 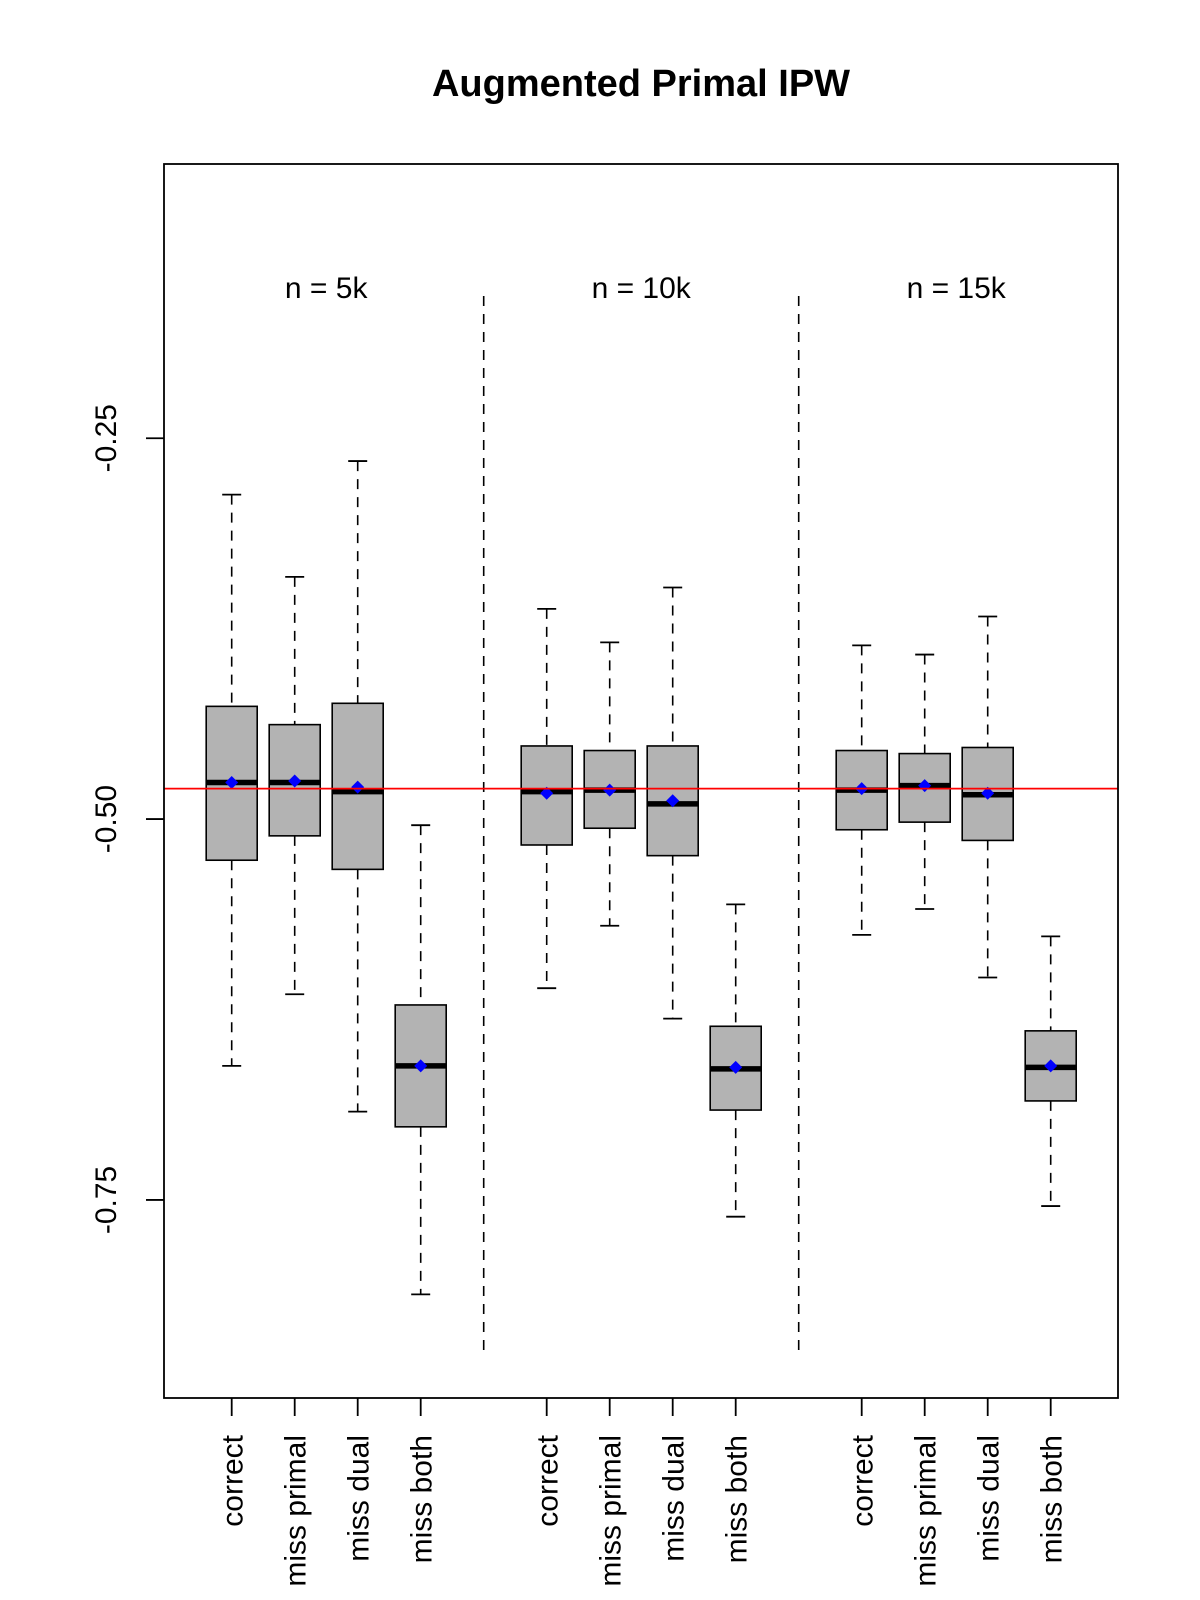 What do you see at coordinates (106, 819) in the screenshot?
I see `y-tick-label: -0.50` at bounding box center [106, 819].